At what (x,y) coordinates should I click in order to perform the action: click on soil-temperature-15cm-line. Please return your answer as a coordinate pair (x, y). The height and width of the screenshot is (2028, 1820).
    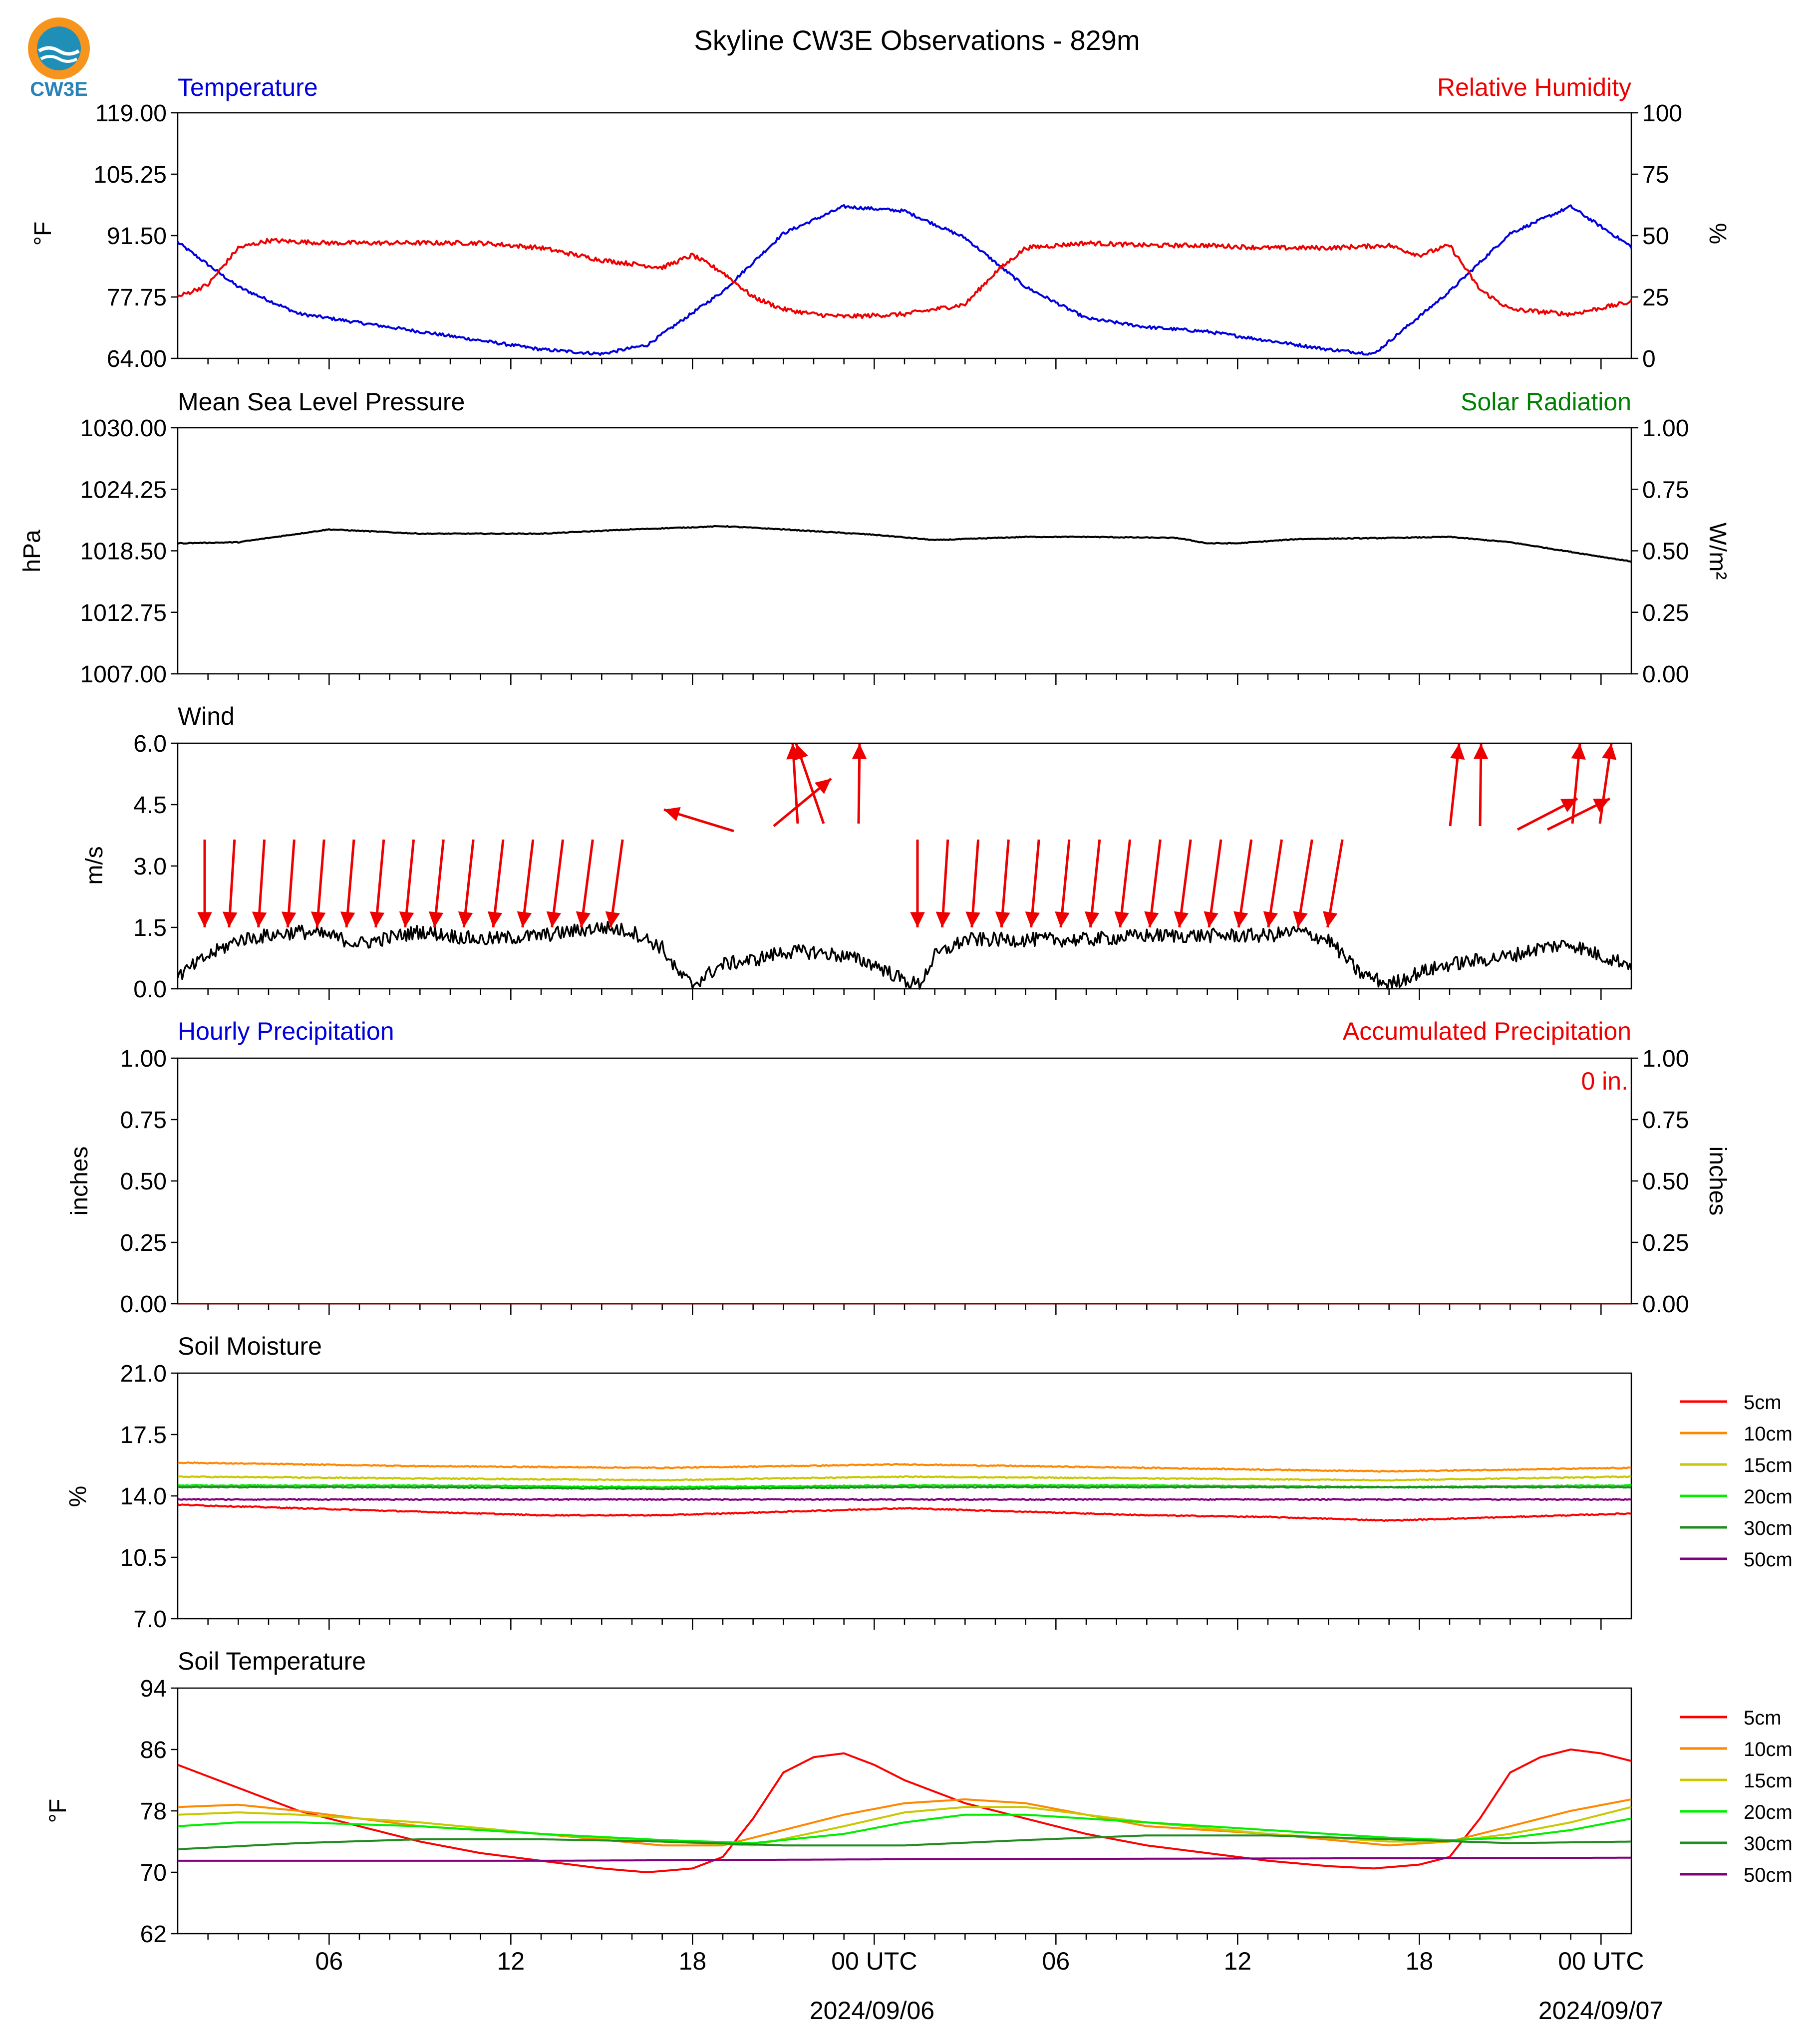
    Looking at the image, I should click on (904, 1826).